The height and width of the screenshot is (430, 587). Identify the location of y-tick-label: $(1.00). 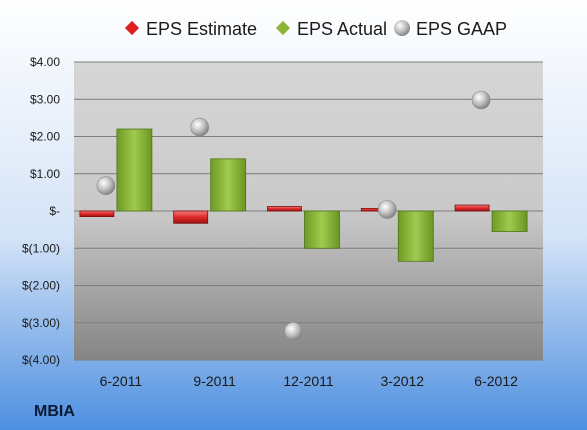
(41, 248).